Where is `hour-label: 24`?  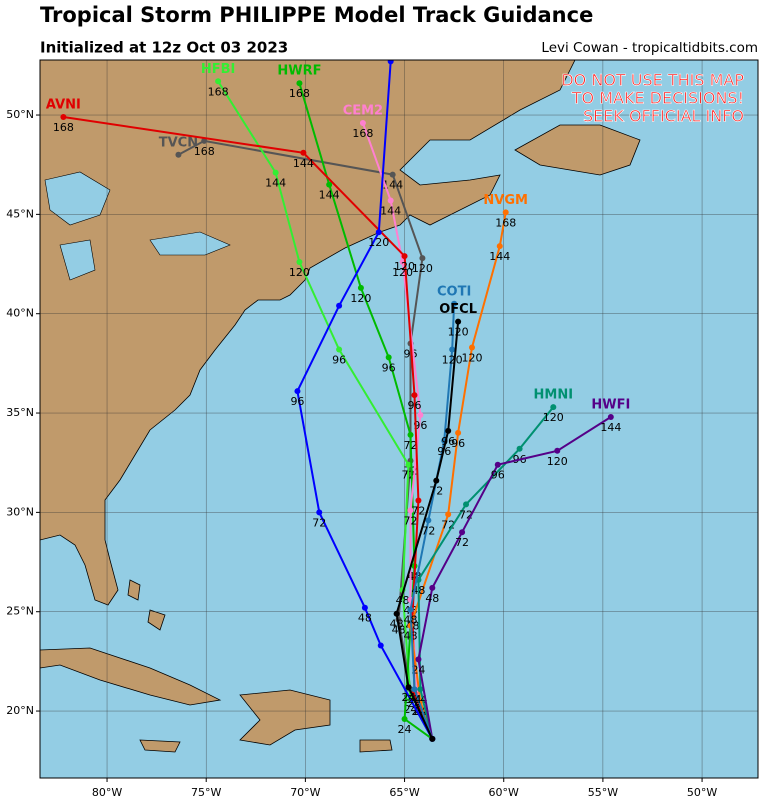
hour-label: 24 is located at coordinates (409, 697).